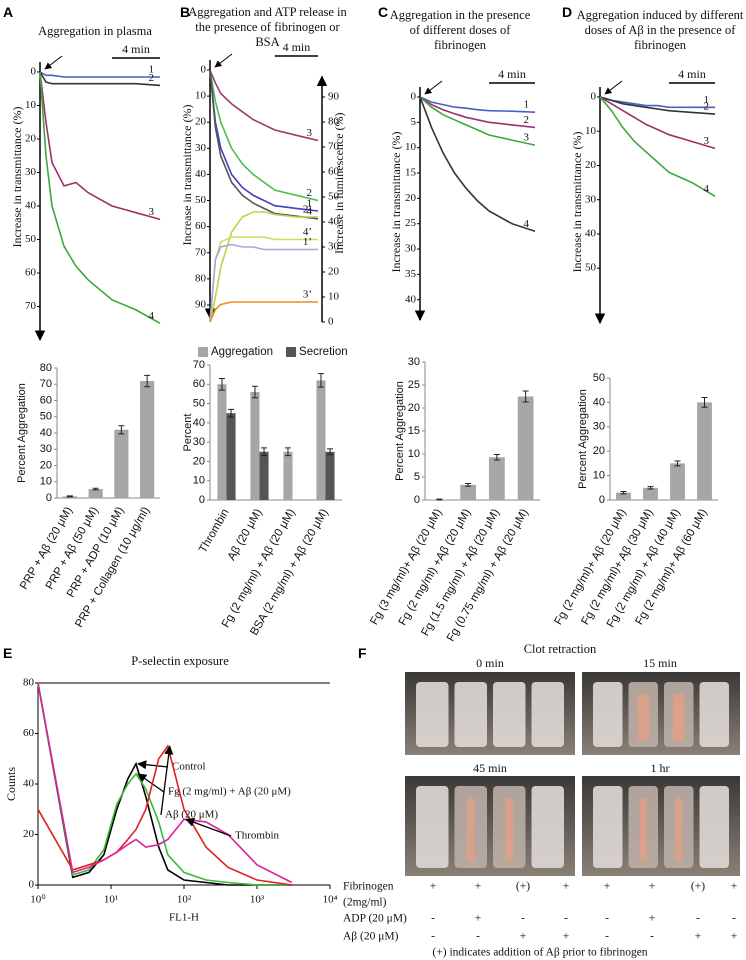 The height and width of the screenshot is (960, 746). Describe the element at coordinates (17, 177) in the screenshot. I see `y-axis-label: Increase in transmittance (%)` at that location.